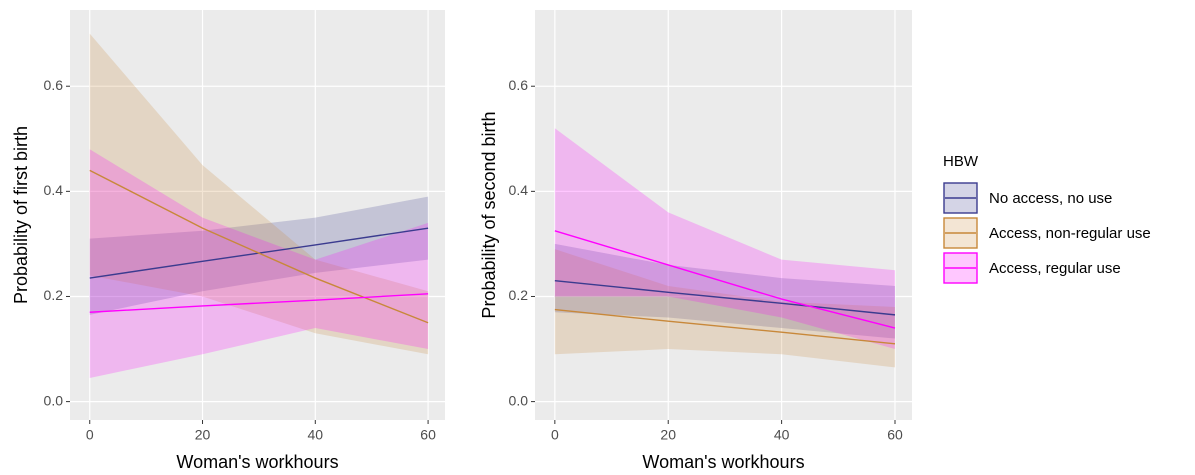 The width and height of the screenshot is (1195, 475). I want to click on legend-title: HBW, so click(961, 161).